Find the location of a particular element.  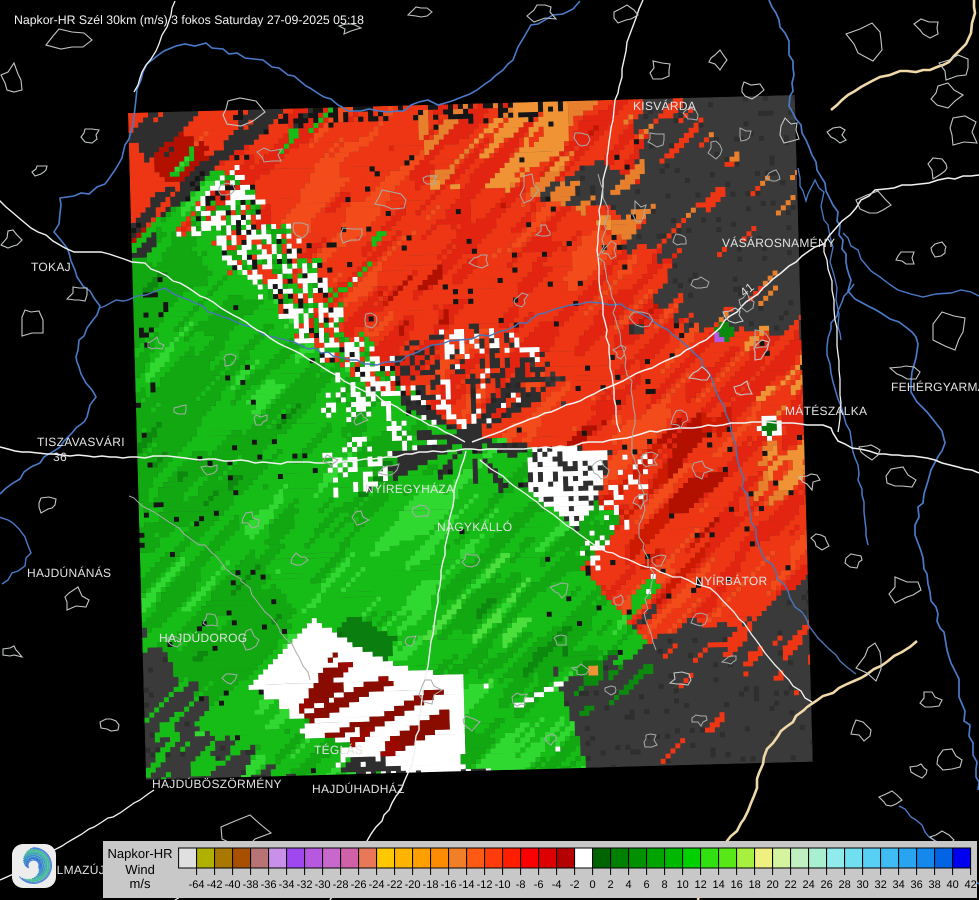

svg-text: 24 is located at coordinates (808, 885).